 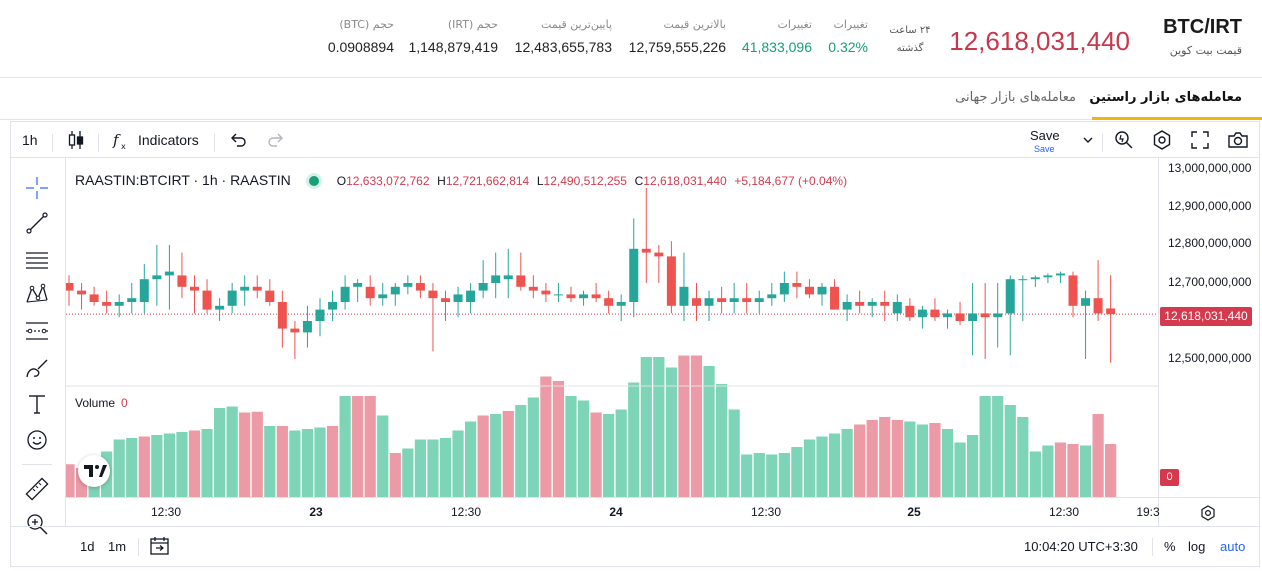 What do you see at coordinates (1210, 358) in the screenshot?
I see `price-tick: 12,500,000,000` at bounding box center [1210, 358].